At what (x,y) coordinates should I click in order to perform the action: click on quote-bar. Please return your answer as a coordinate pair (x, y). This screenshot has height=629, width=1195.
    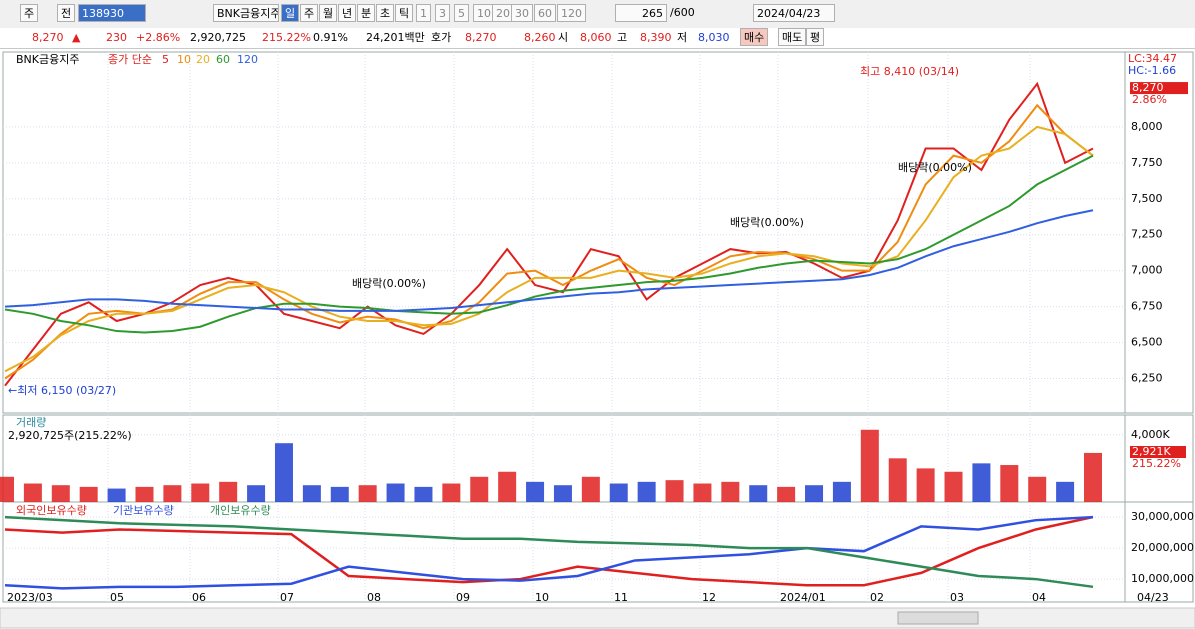
    Looking at the image, I should click on (597, 38).